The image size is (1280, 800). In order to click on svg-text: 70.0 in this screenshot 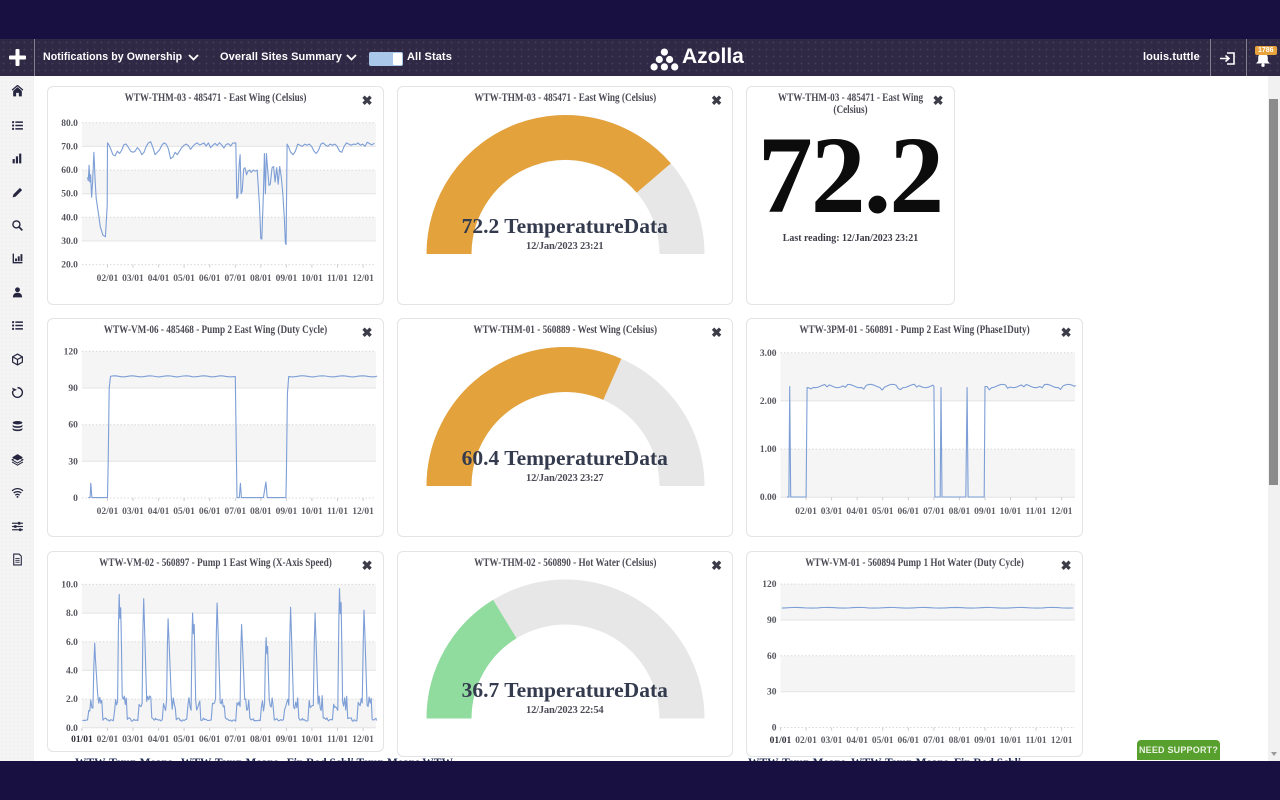, I will do `click(69, 147)`.